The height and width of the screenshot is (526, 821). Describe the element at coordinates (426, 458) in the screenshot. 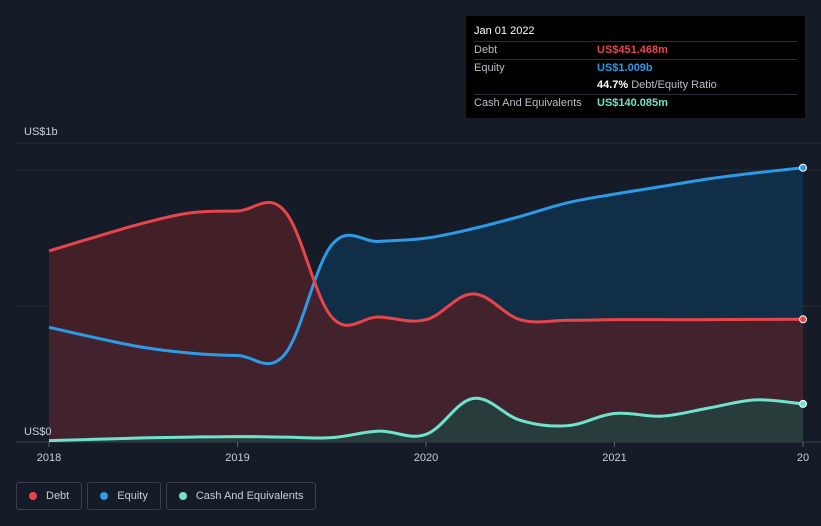

I see `x-tick-label: 2020` at that location.